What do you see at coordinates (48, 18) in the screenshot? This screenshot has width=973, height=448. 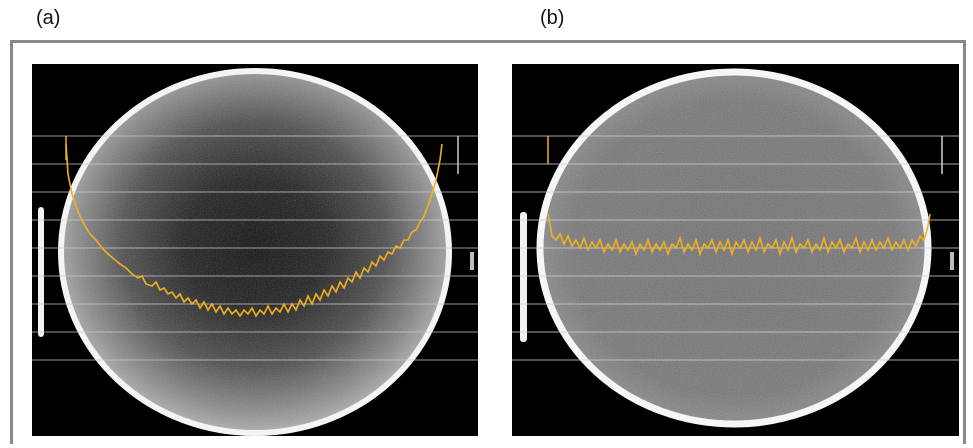 I see `panel-a-label: (a)` at bounding box center [48, 18].